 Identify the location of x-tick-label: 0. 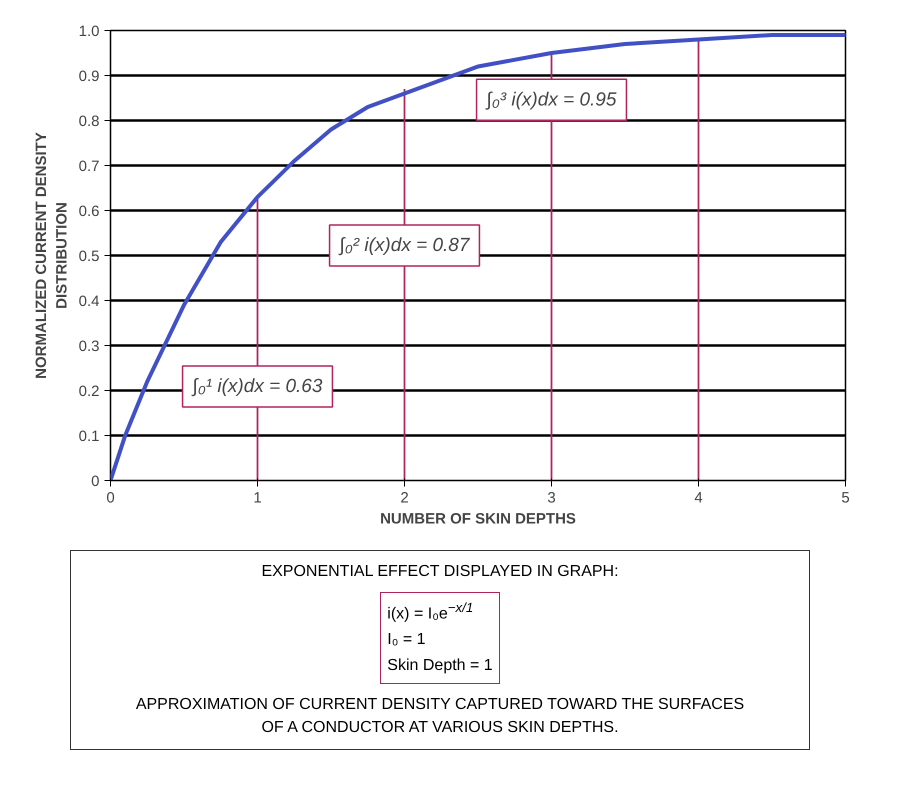
(110, 498).